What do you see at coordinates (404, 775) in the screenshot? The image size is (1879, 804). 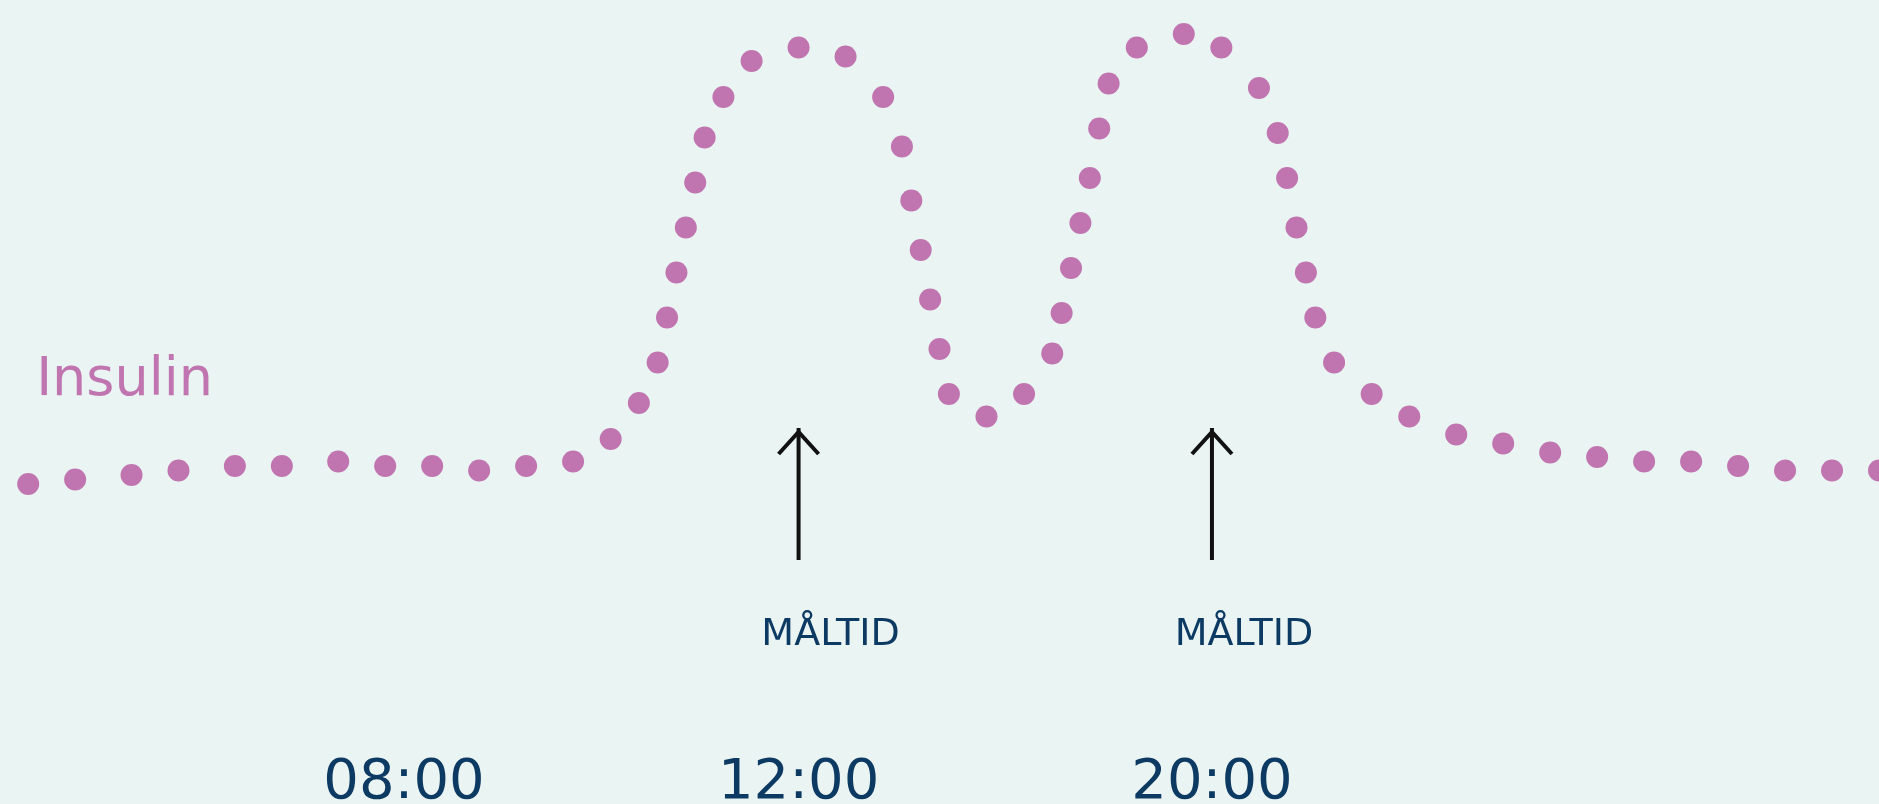 I see `x-tick-label: 08:00` at bounding box center [404, 775].